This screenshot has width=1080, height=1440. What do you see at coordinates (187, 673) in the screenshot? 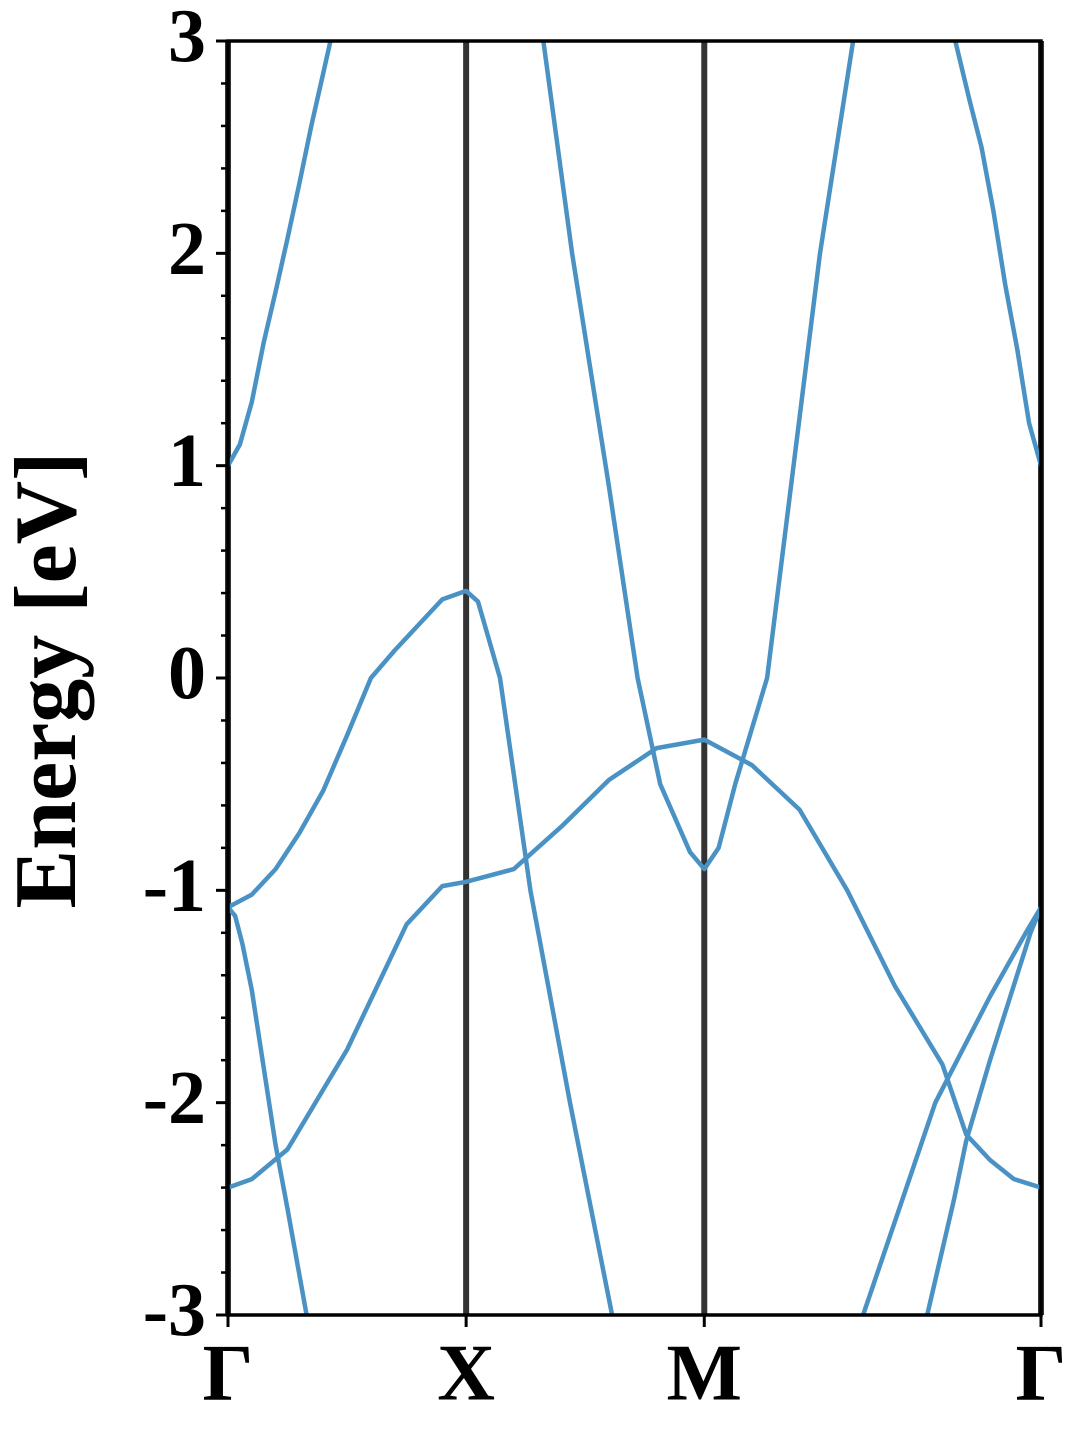
I see `y-tick-label: 0` at bounding box center [187, 673].